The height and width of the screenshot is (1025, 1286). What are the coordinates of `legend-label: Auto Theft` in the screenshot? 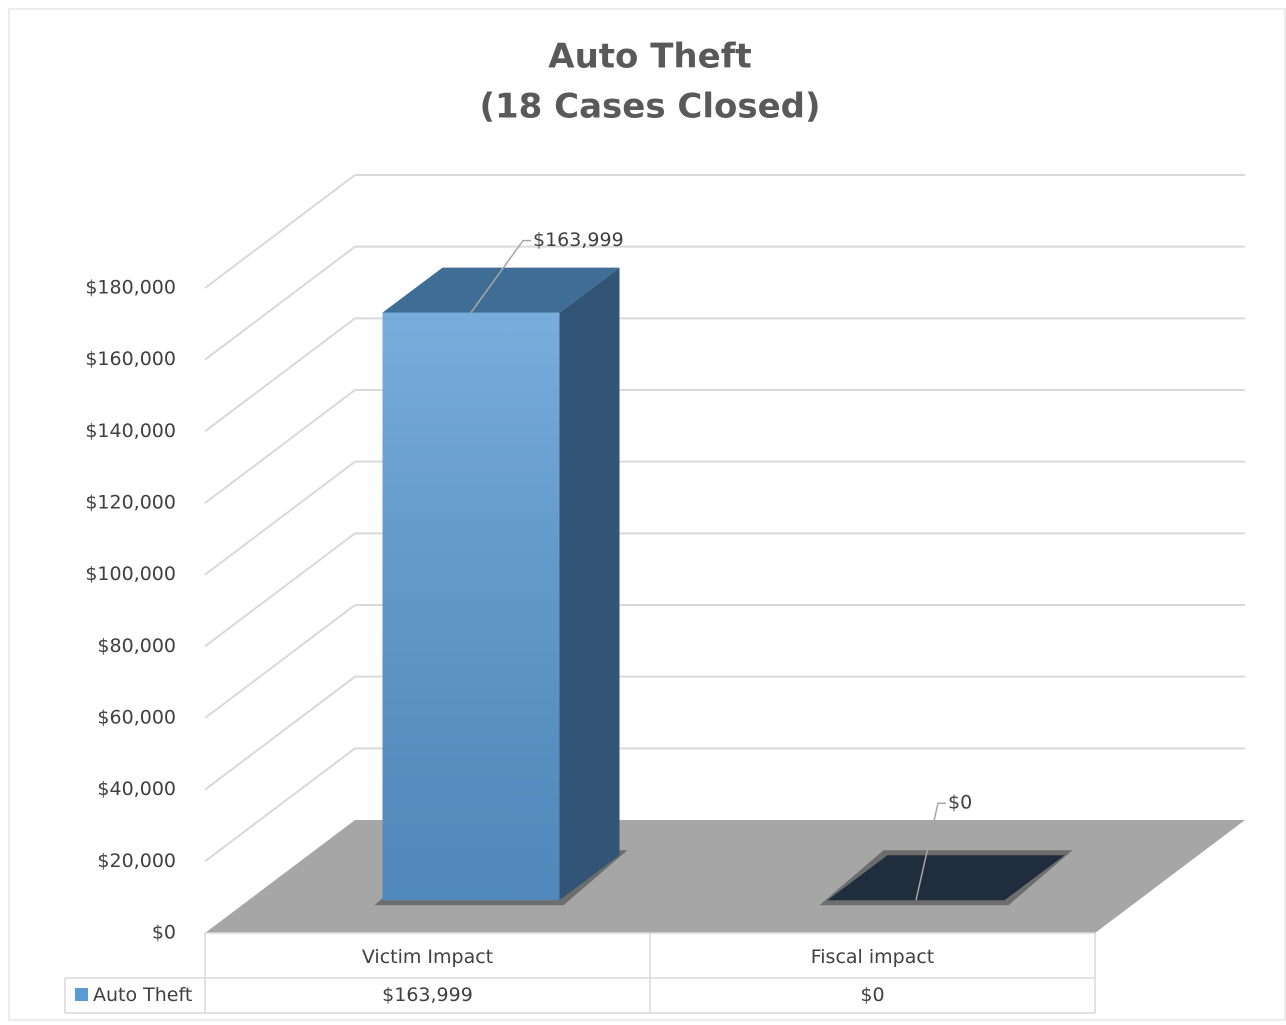 It's located at (142, 995).